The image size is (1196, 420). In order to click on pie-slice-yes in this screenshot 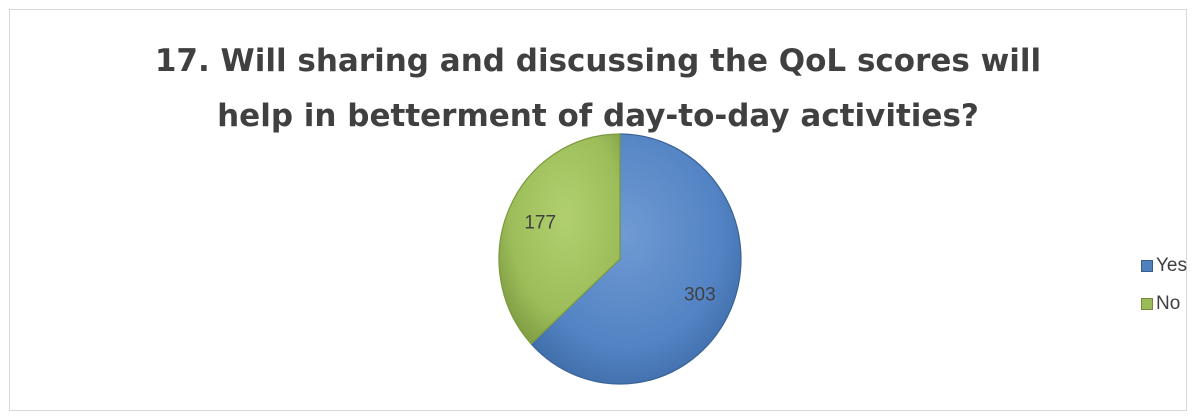, I will do `click(636, 259)`.